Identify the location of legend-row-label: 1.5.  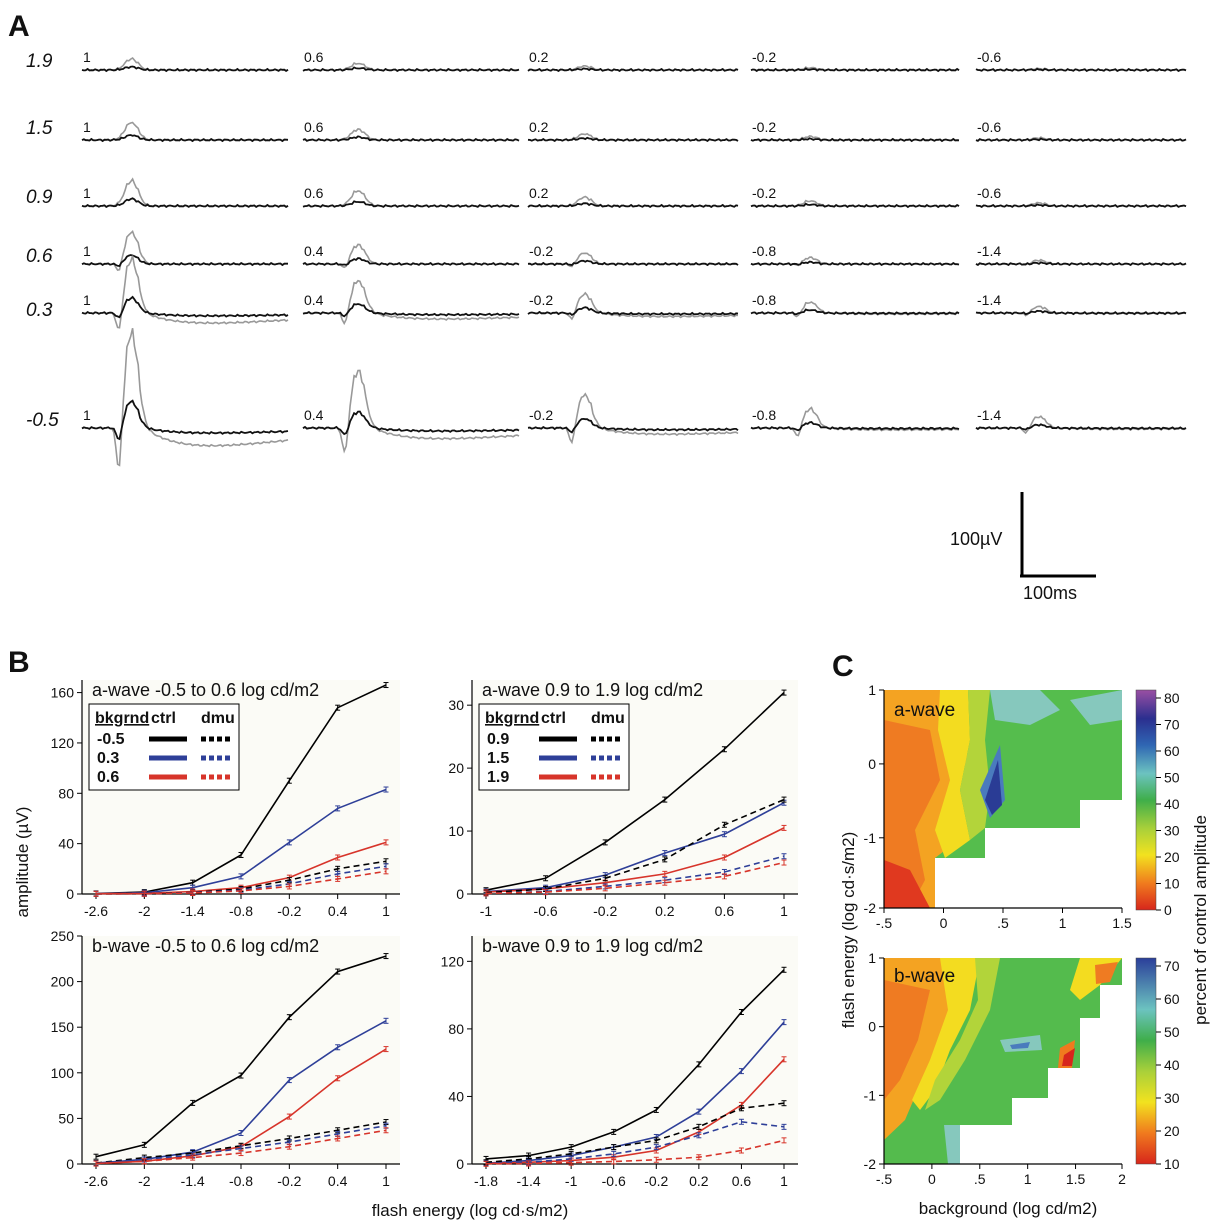
(498, 758).